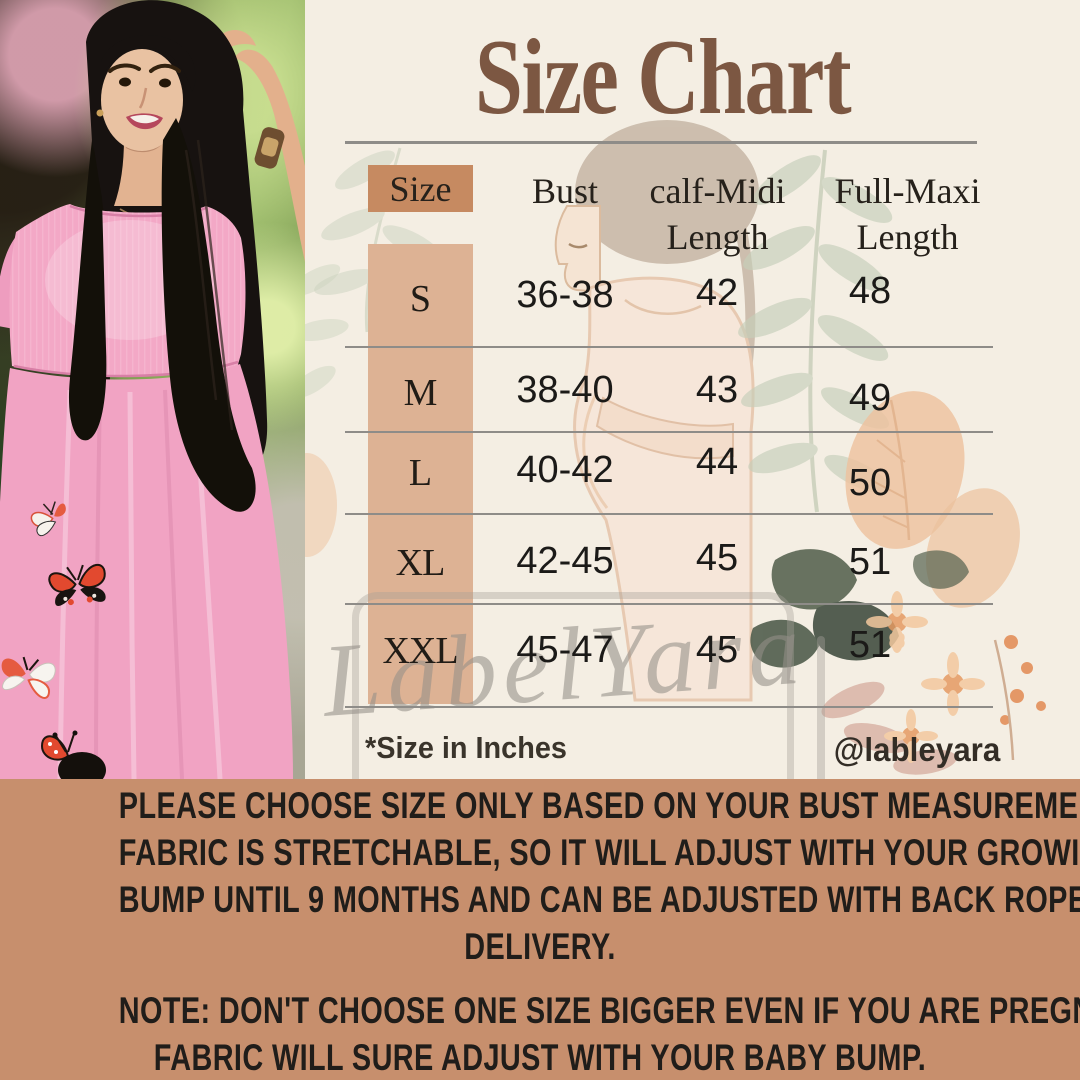 The width and height of the screenshot is (1080, 1080). What do you see at coordinates (717, 462) in the screenshot?
I see `cell-midi-l: 44` at bounding box center [717, 462].